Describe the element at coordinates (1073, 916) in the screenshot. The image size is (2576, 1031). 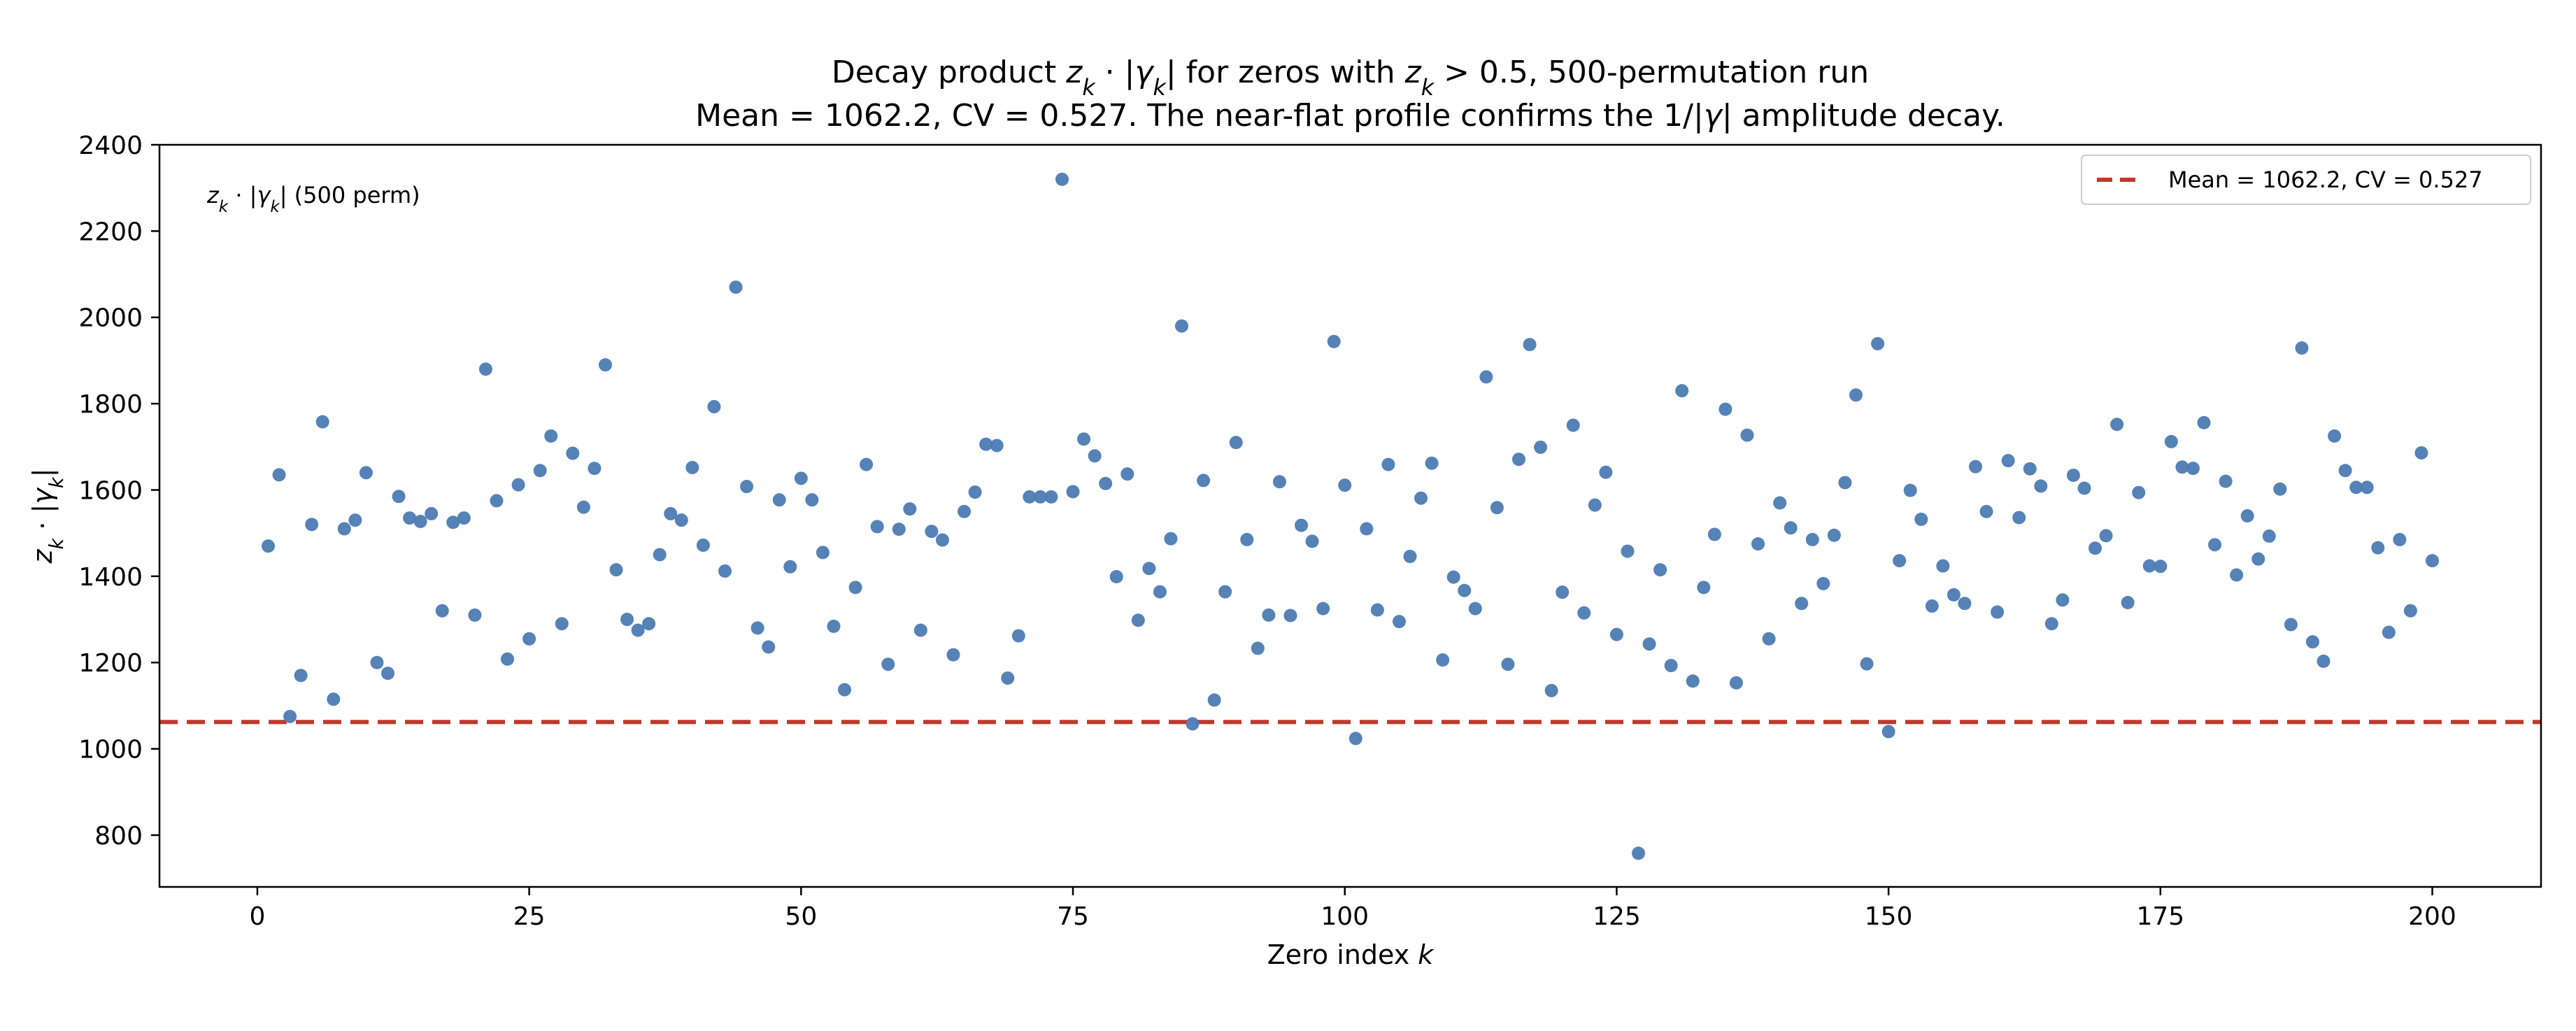
I see `x-tick-label: 75` at that location.